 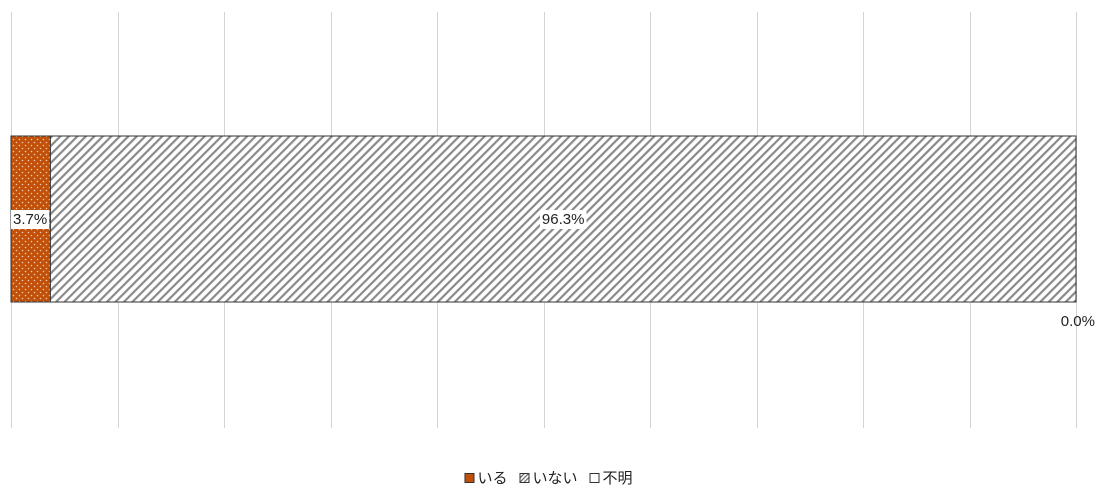 I want to click on legend-label-1: いない, so click(x=554, y=478).